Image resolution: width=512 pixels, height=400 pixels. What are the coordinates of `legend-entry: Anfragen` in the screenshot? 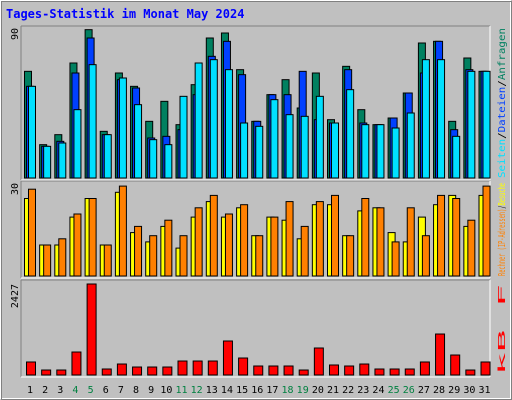 It's located at (502, 54).